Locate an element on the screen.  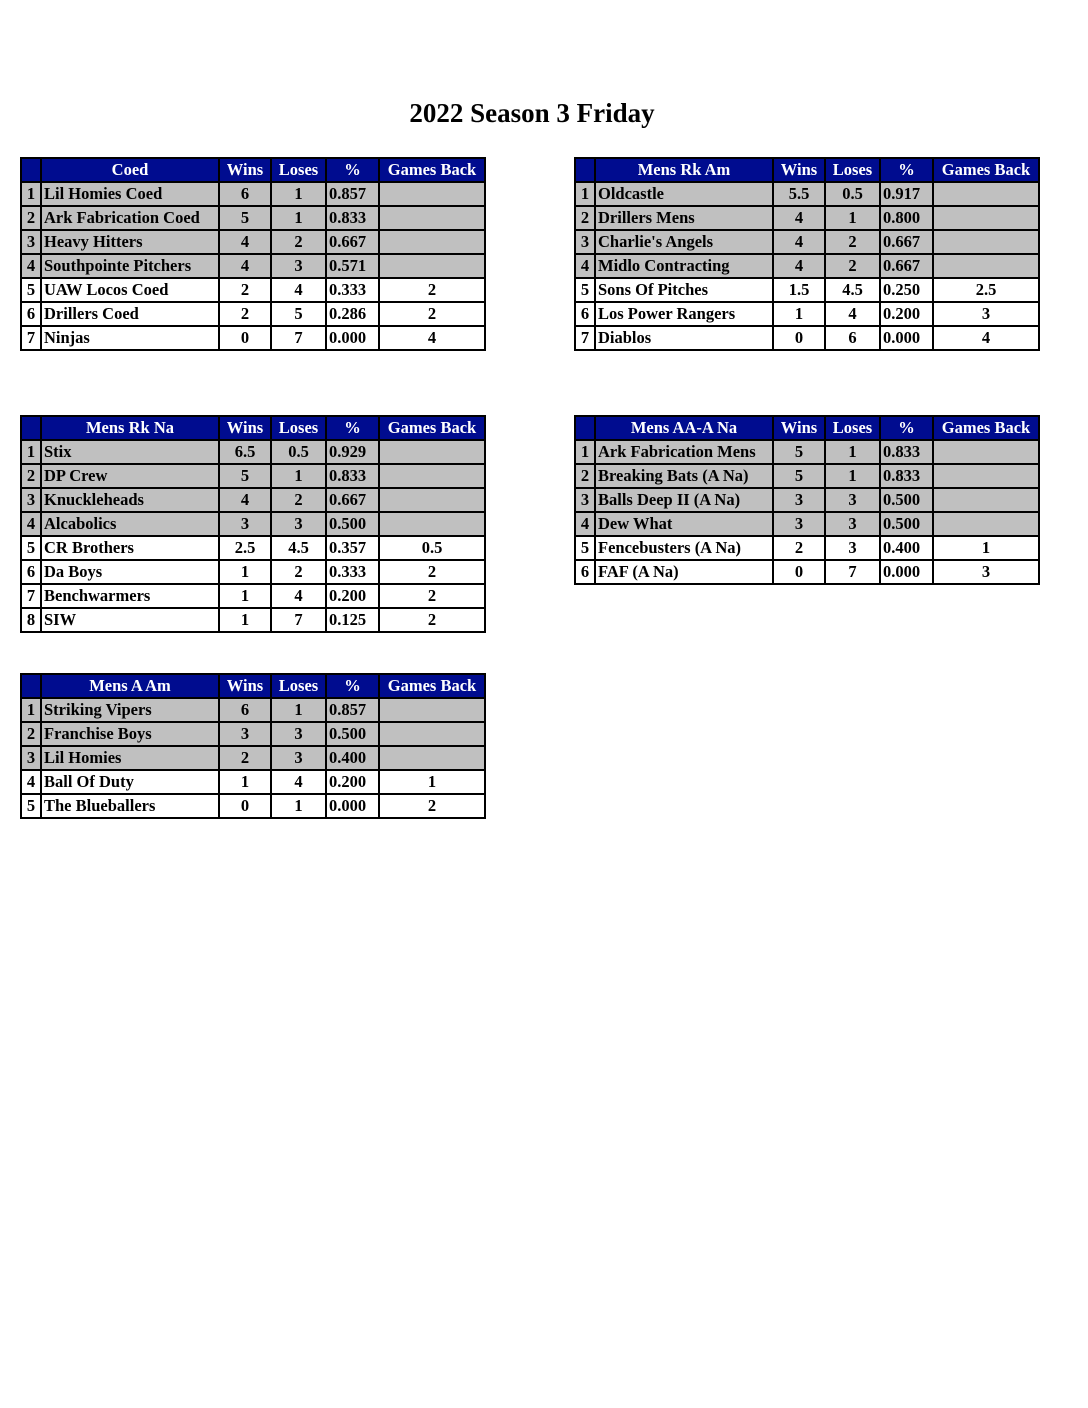
team-name: Sons Of Pitches is located at coordinates (684, 290).